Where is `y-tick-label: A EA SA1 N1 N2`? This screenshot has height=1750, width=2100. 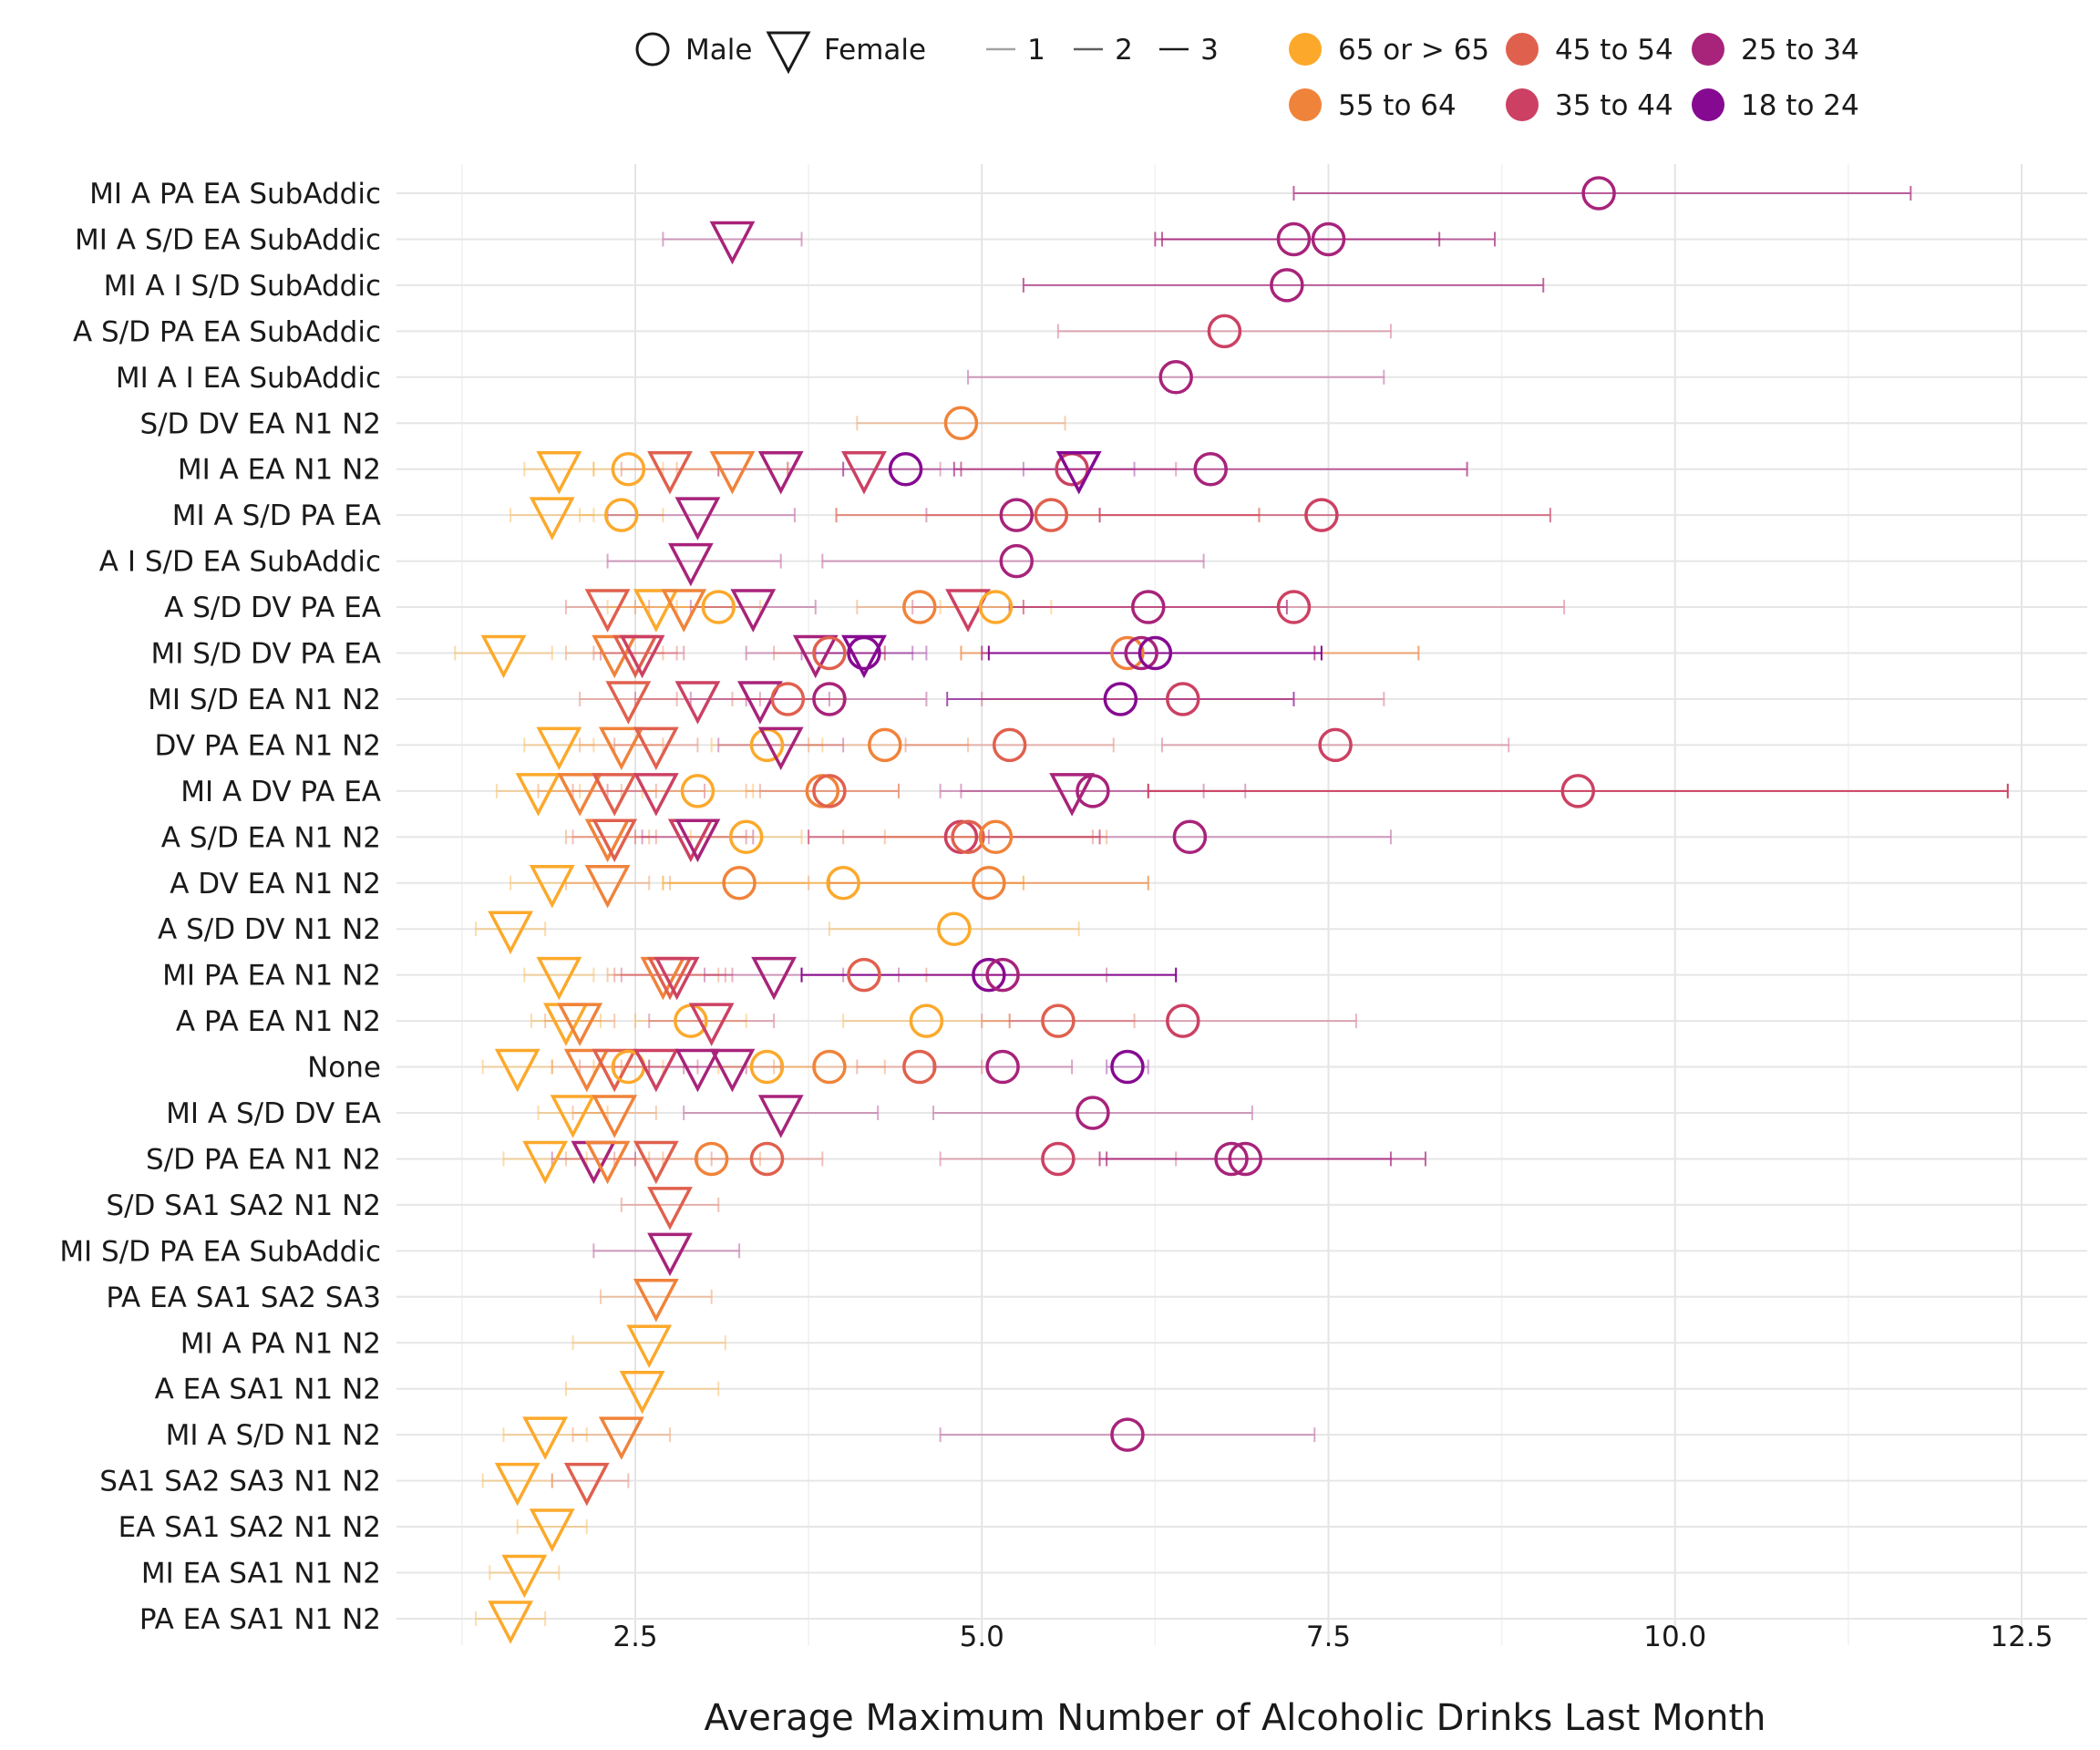
y-tick-label: A EA SA1 N1 N2 is located at coordinates (268, 1390).